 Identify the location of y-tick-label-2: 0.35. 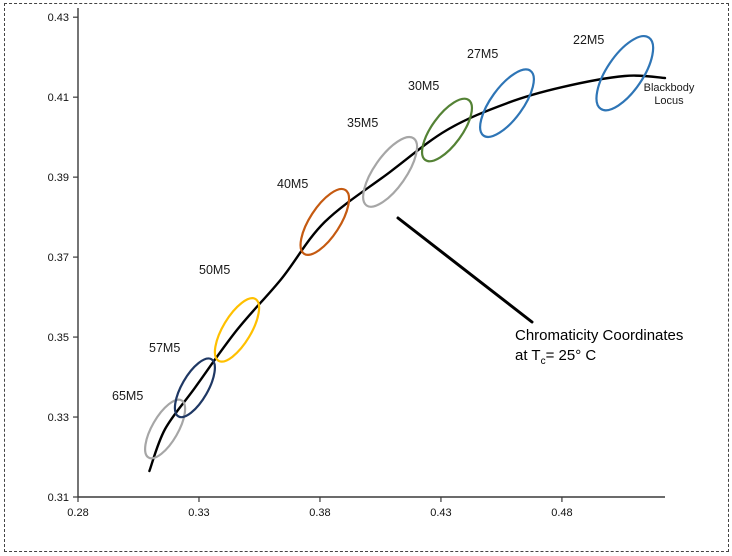
(58, 338).